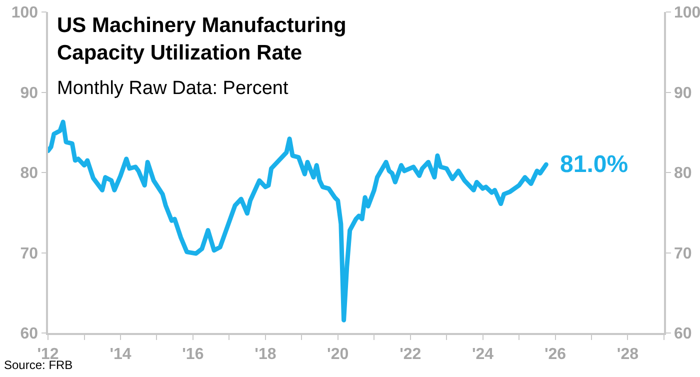  I want to click on source-note: Source: FRB, so click(38, 365).